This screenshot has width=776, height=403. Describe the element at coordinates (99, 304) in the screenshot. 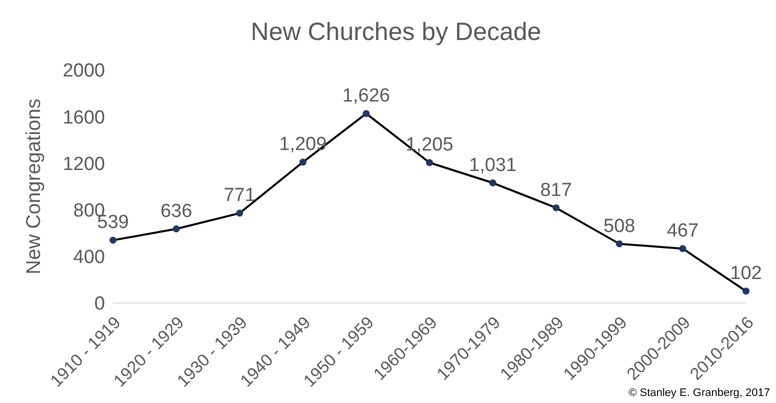

I see `y-tick-label: 0` at that location.